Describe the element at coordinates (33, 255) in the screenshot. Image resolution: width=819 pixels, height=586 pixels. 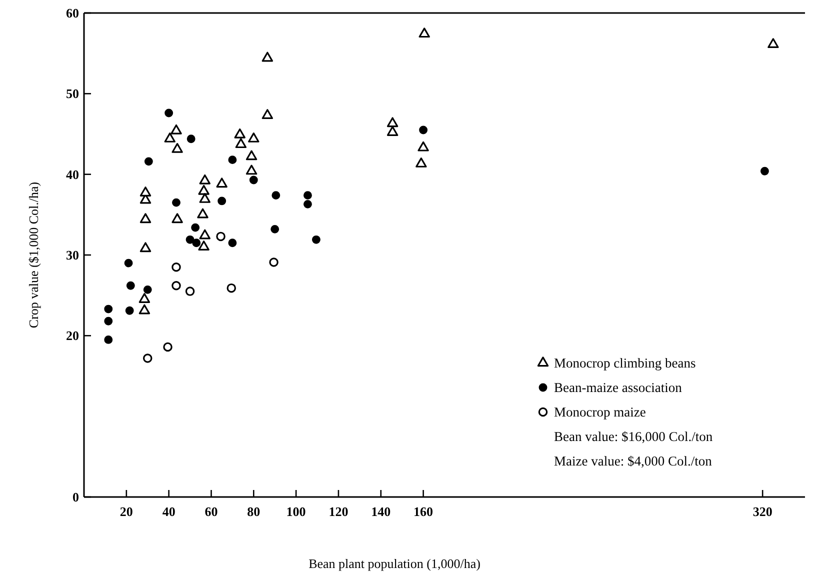
I see `y-axis-title: Crop value ($1,000 Col./ha)` at that location.